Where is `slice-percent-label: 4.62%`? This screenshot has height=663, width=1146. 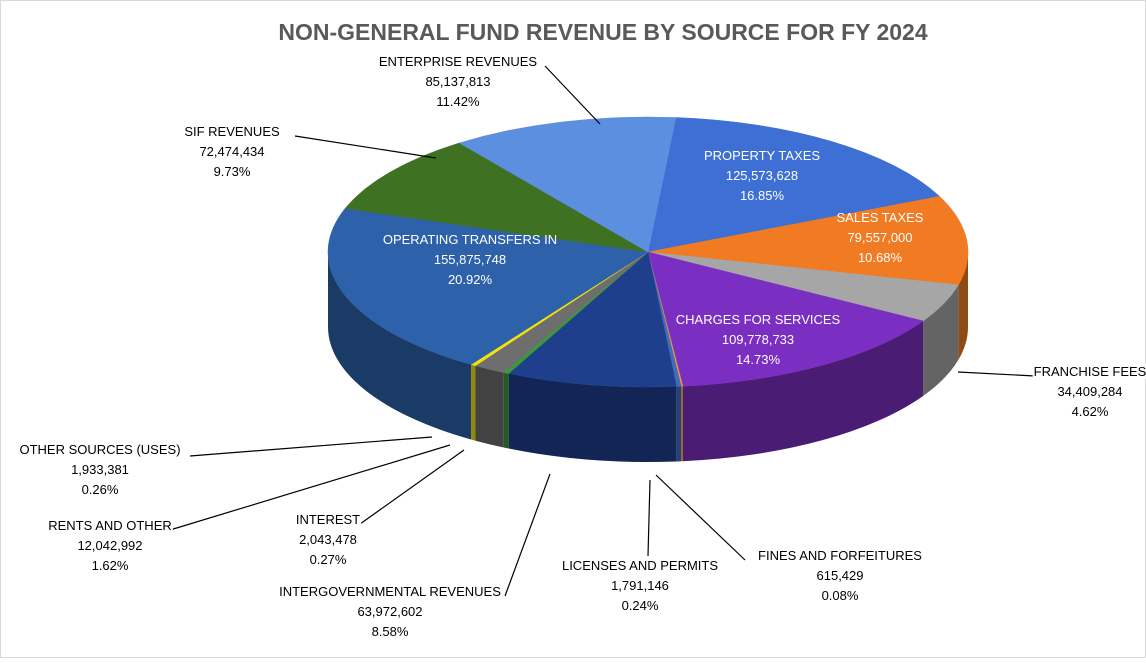 slice-percent-label: 4.62% is located at coordinates (1090, 411).